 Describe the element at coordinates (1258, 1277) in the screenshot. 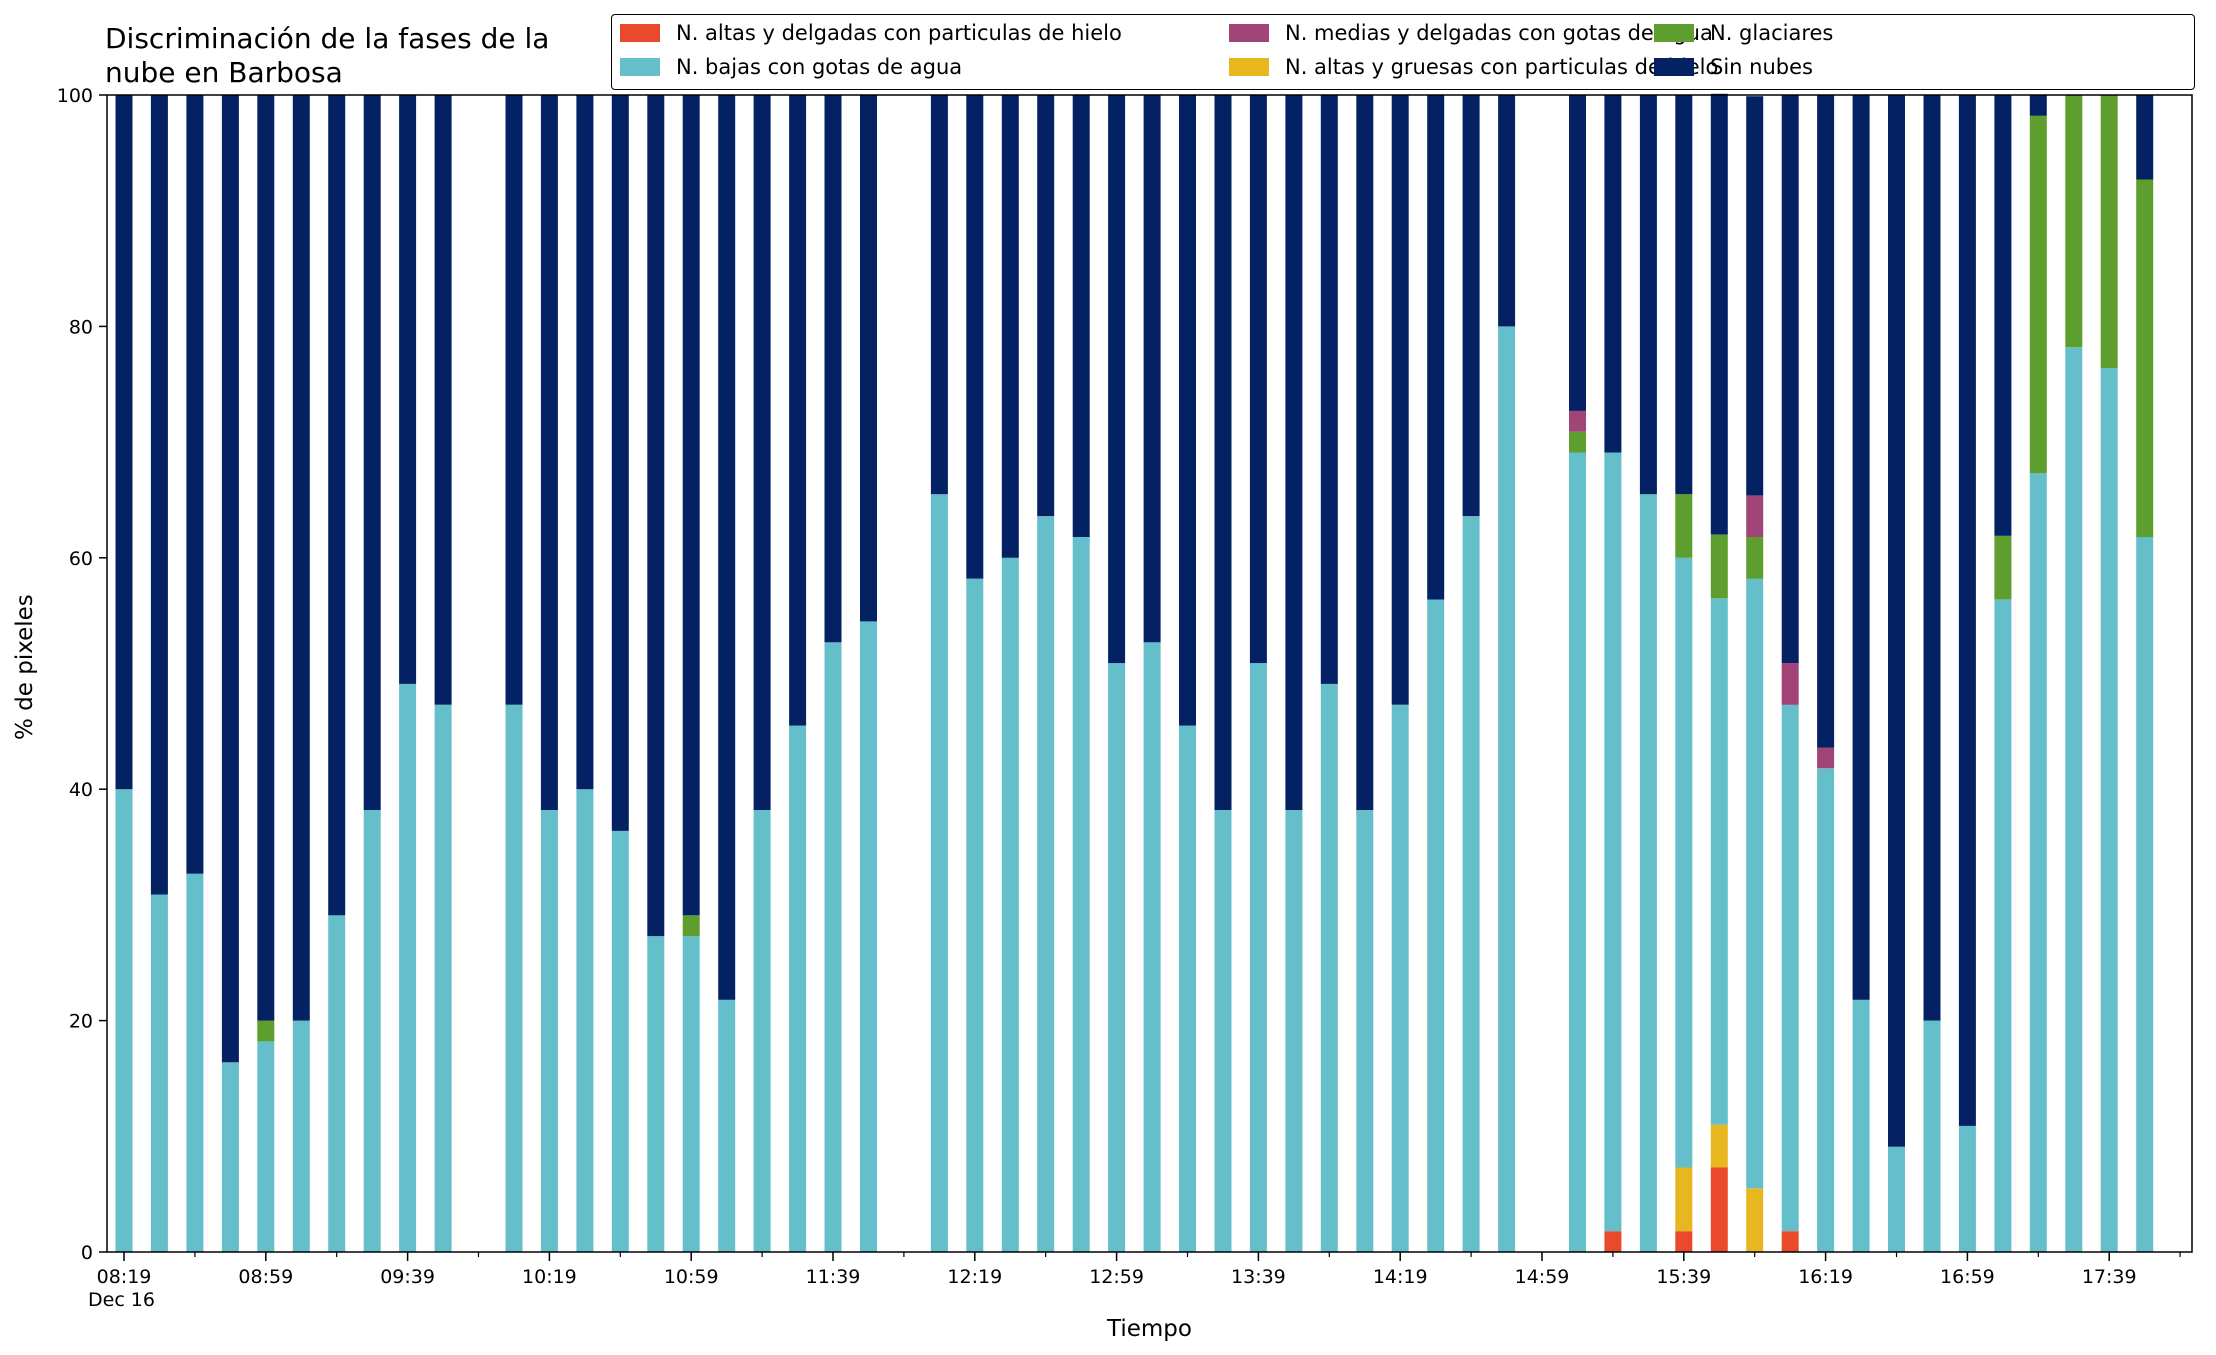

I see `x-tick-label-8: 13:39` at that location.